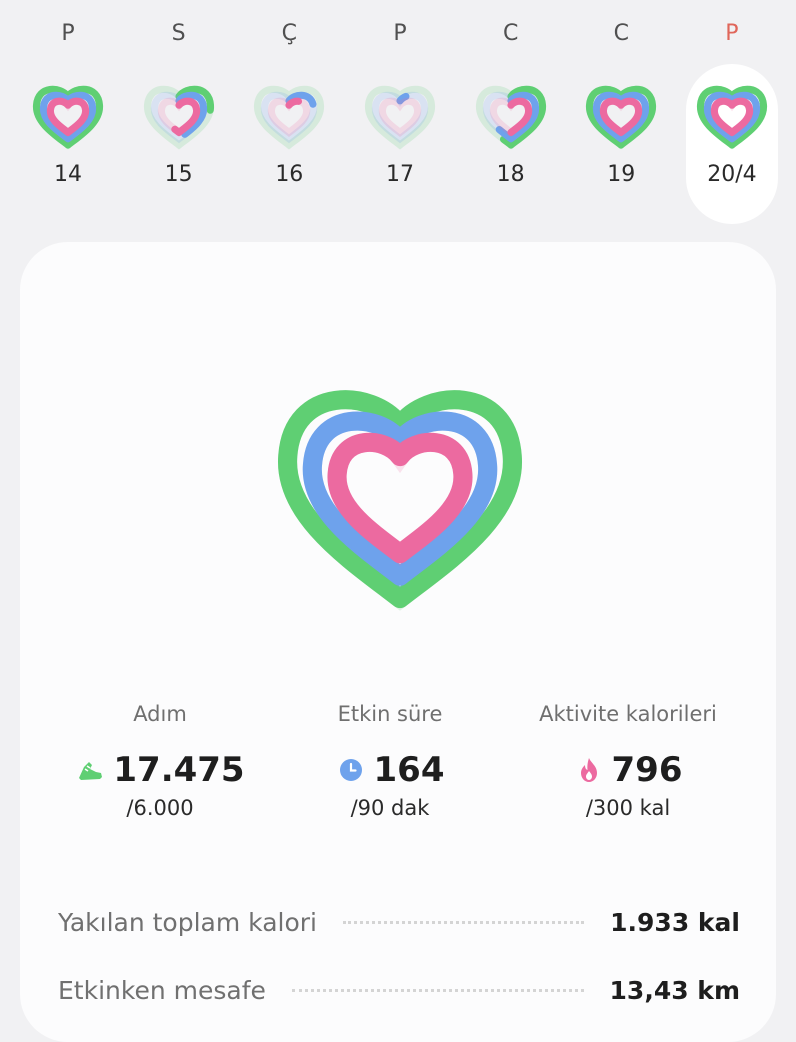 This screenshot has width=796, height=1042. I want to click on day-number: 19, so click(621, 174).